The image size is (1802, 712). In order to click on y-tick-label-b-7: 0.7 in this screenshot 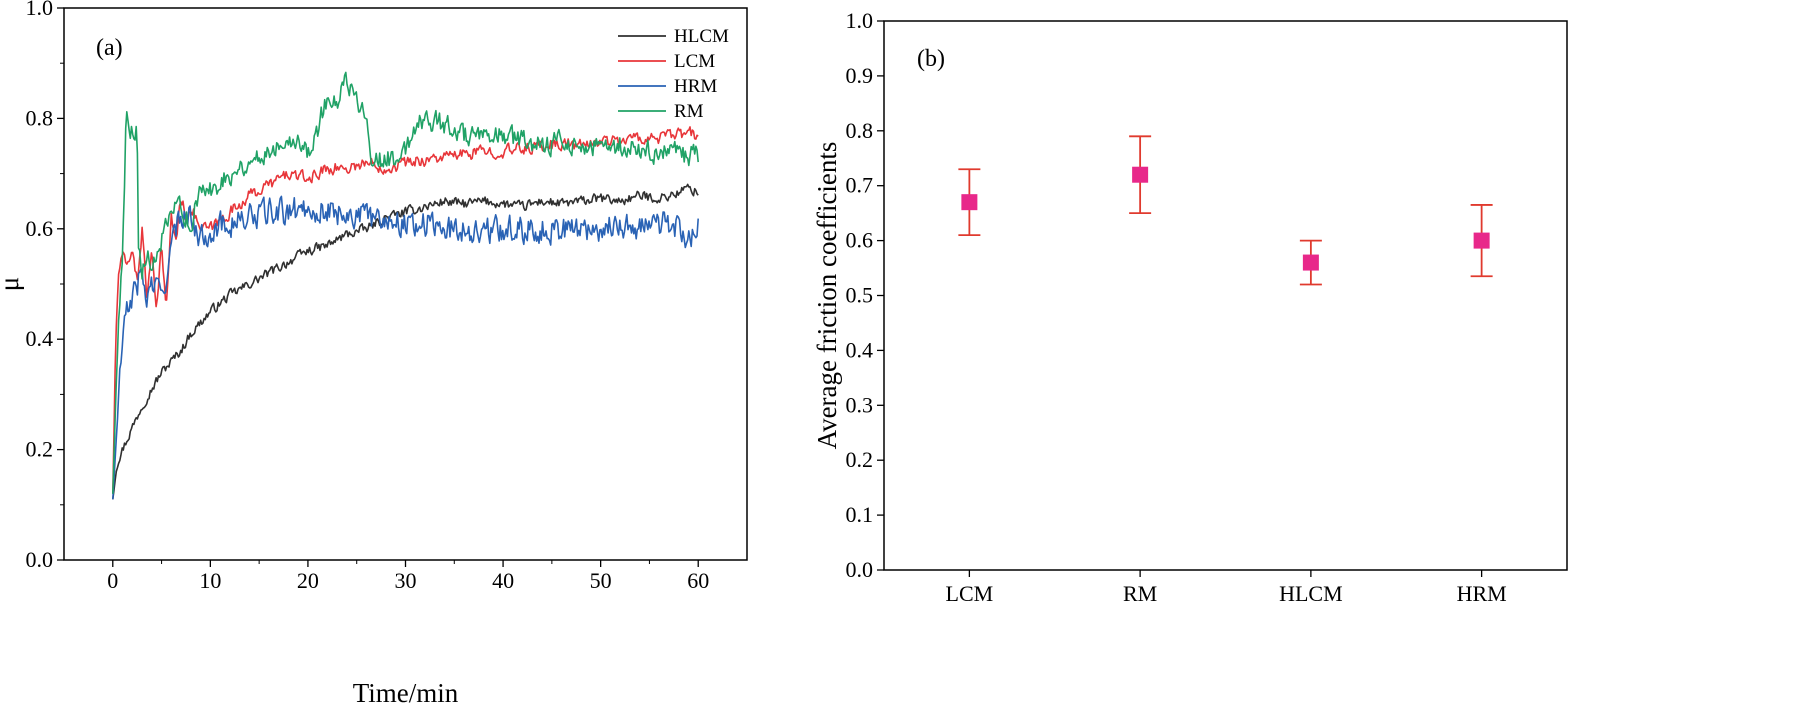, I will do `click(860, 185)`.